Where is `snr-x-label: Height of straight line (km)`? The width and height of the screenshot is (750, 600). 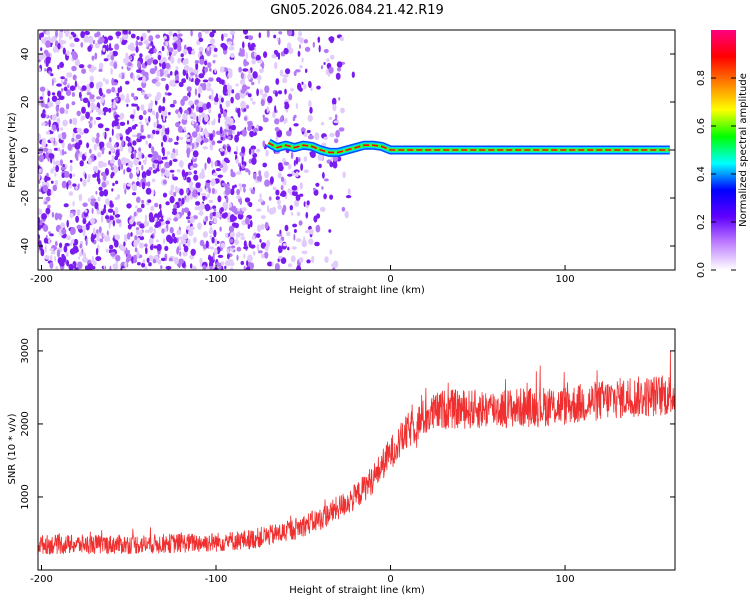
snr-x-label: Height of straight line (km) is located at coordinates (357, 590).